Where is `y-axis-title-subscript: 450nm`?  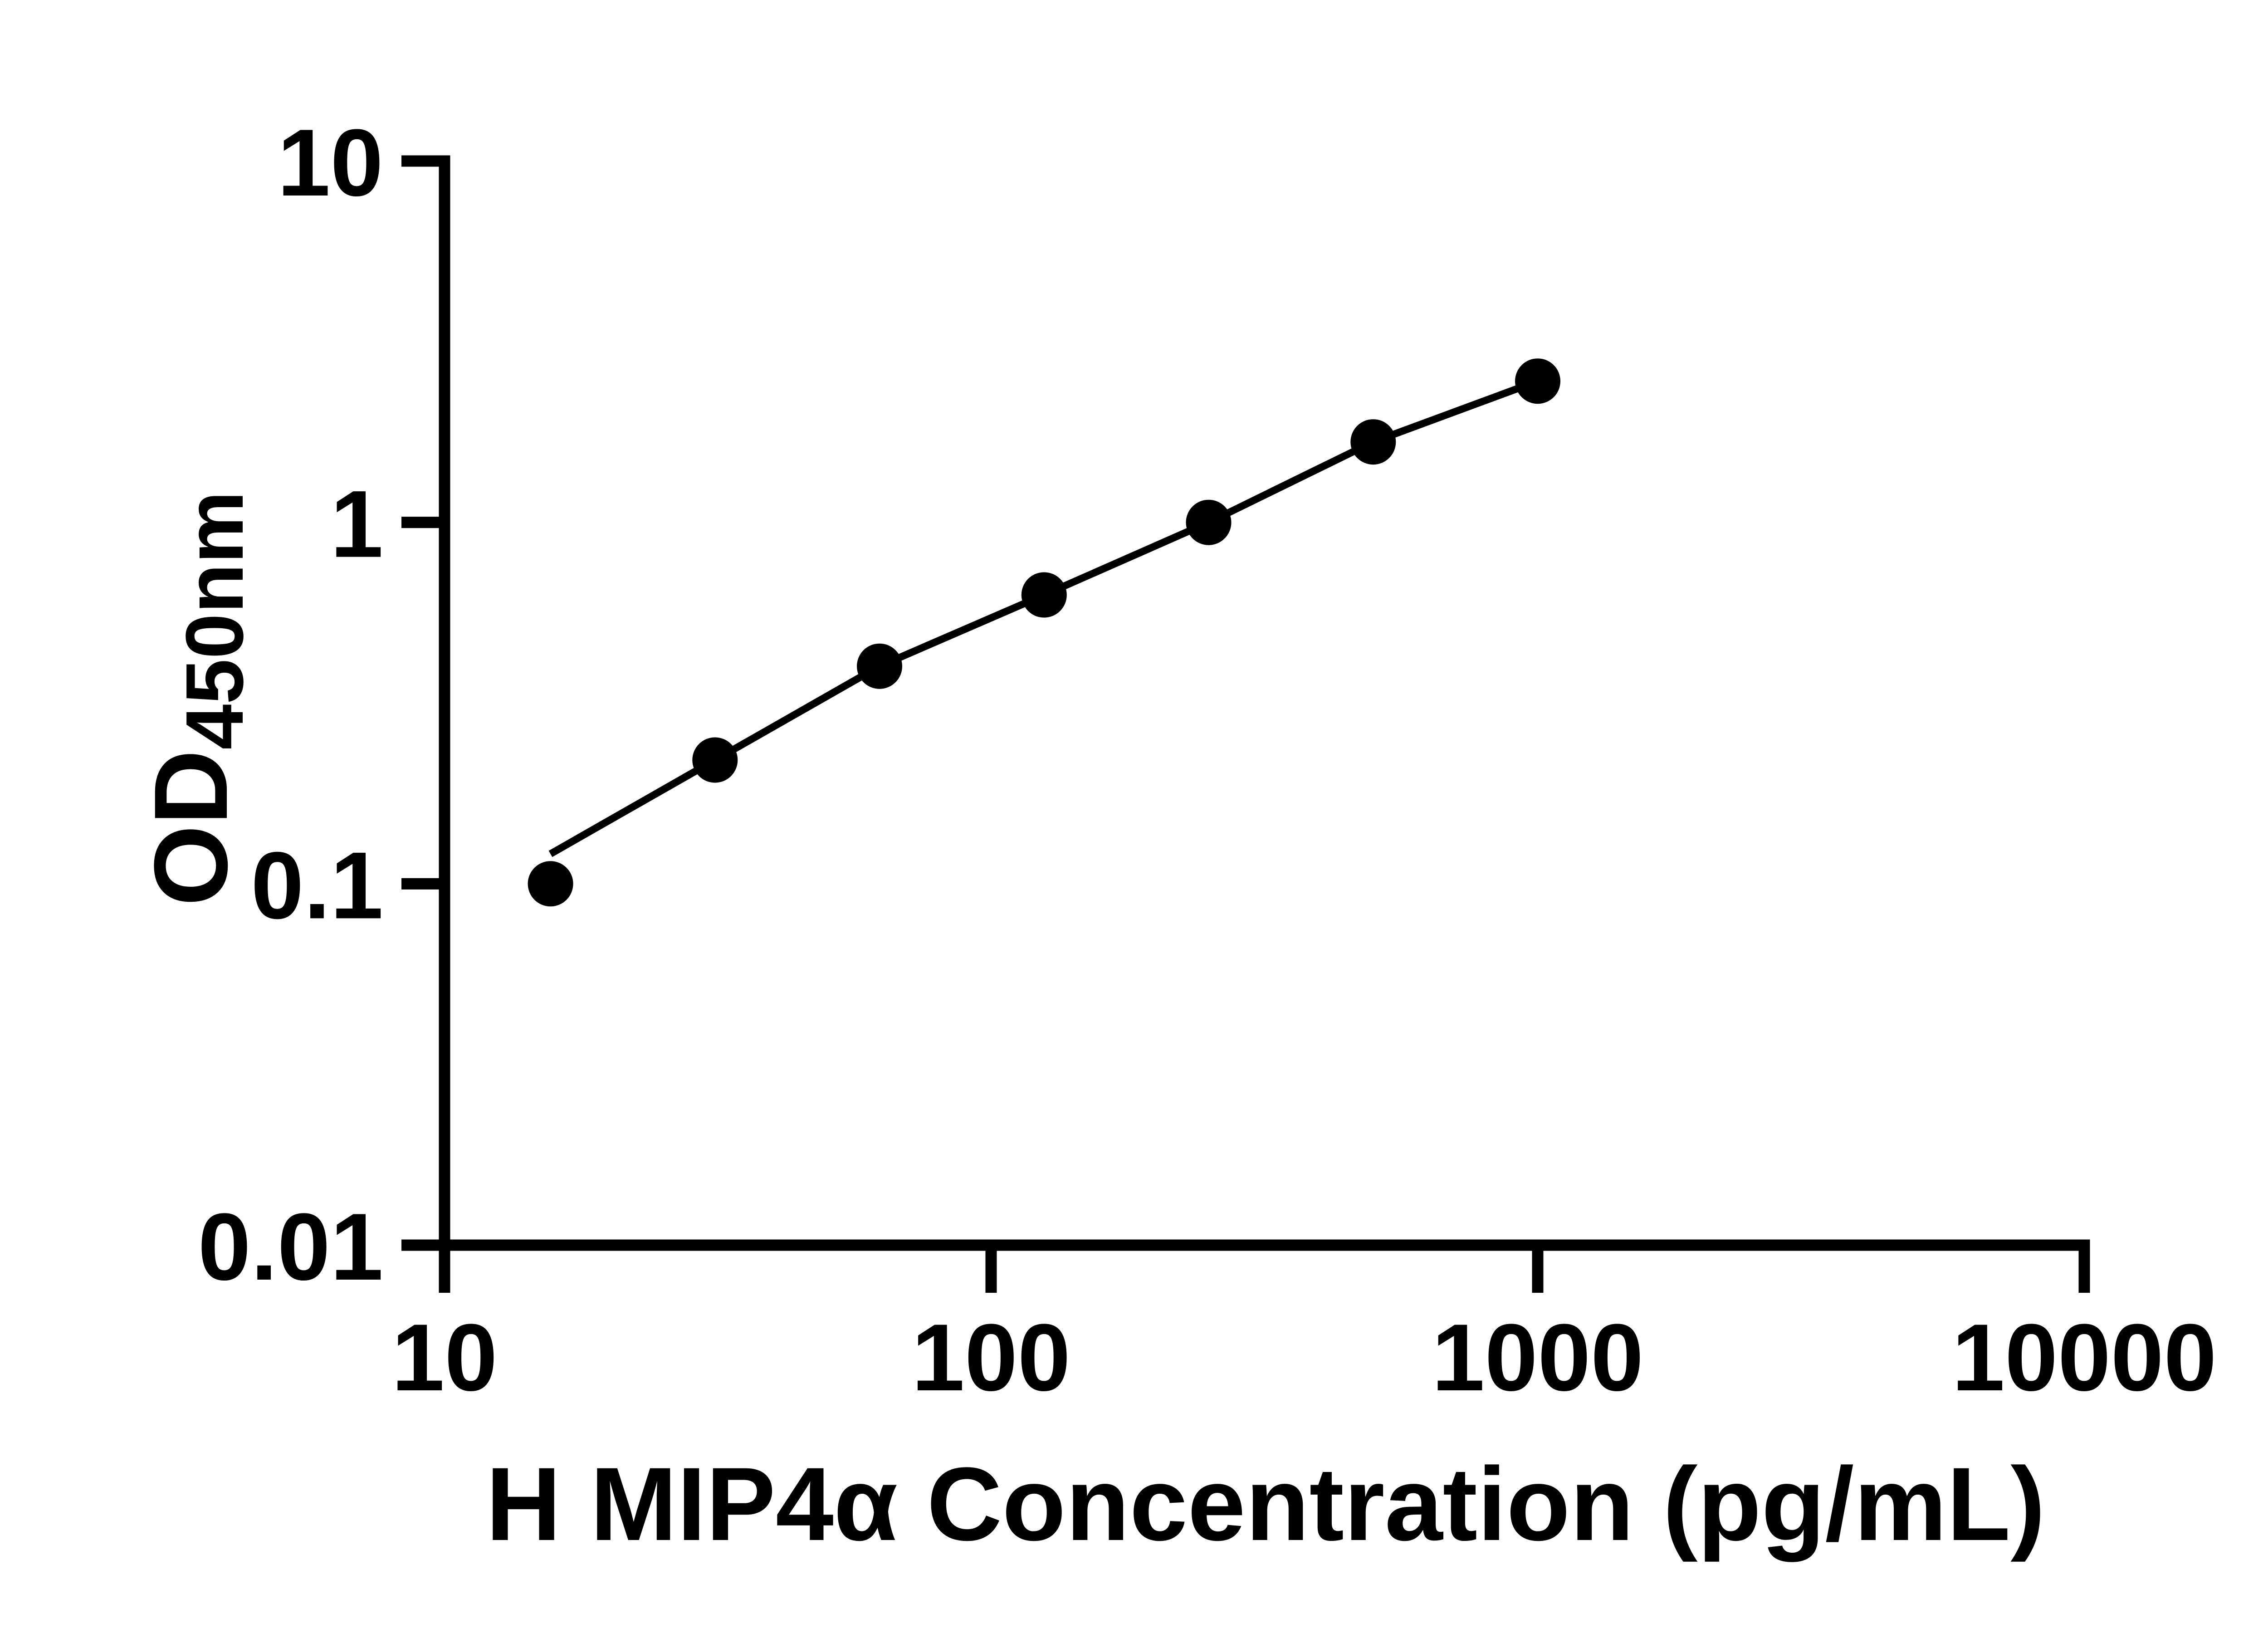
y-axis-title-subscript: 450nm is located at coordinates (215, 620).